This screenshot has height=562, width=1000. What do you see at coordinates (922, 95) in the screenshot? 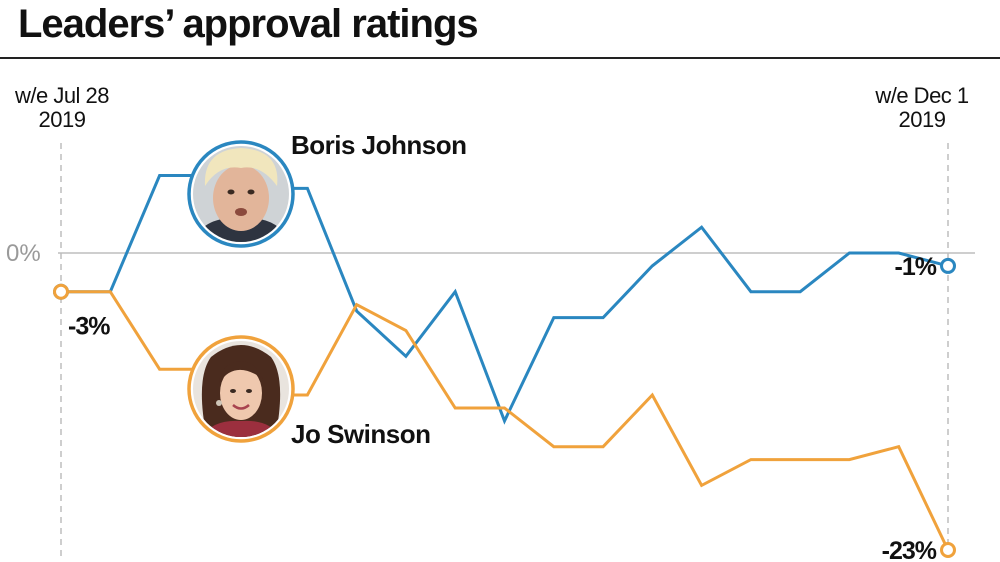
I see `end-date-line-1: w/e Dec 1` at bounding box center [922, 95].